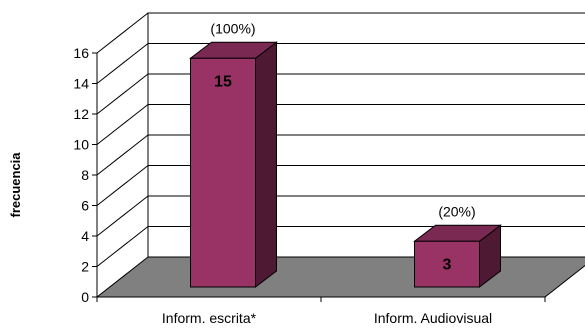 This screenshot has width=585, height=329. What do you see at coordinates (209, 318) in the screenshot?
I see `x-tick-label: Inform. escrita*` at bounding box center [209, 318].